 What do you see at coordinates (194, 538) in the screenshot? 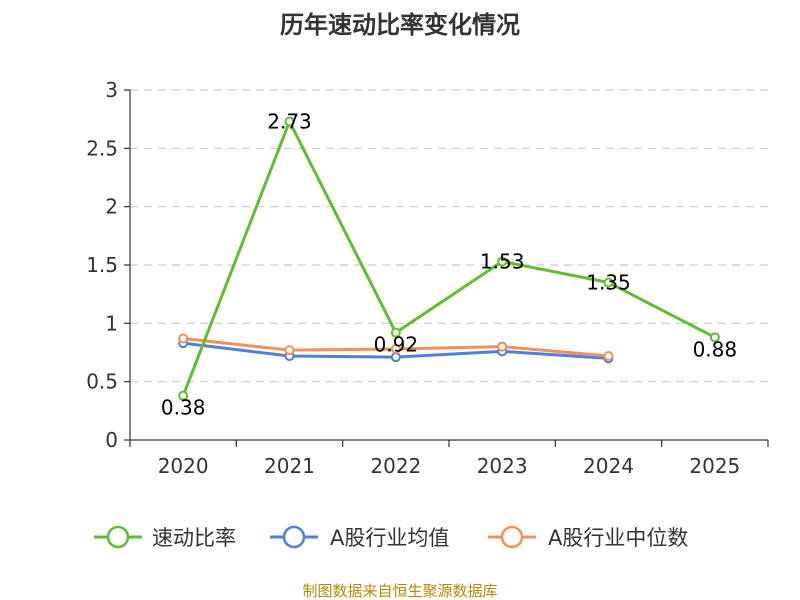
I see `legend-label: 速动比率` at bounding box center [194, 538].